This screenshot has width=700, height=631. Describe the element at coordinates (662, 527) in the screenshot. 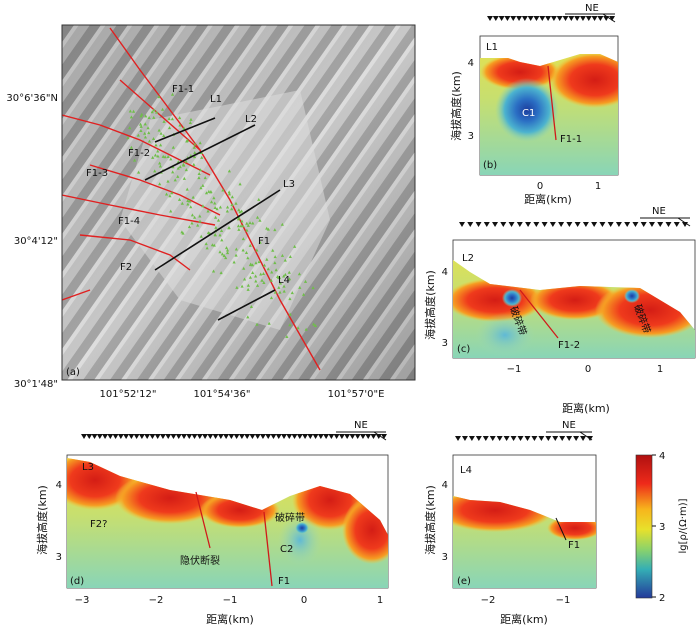

I see `colorbar: 4 3 2 lg[ρ/(Ω·m)]` at that location.